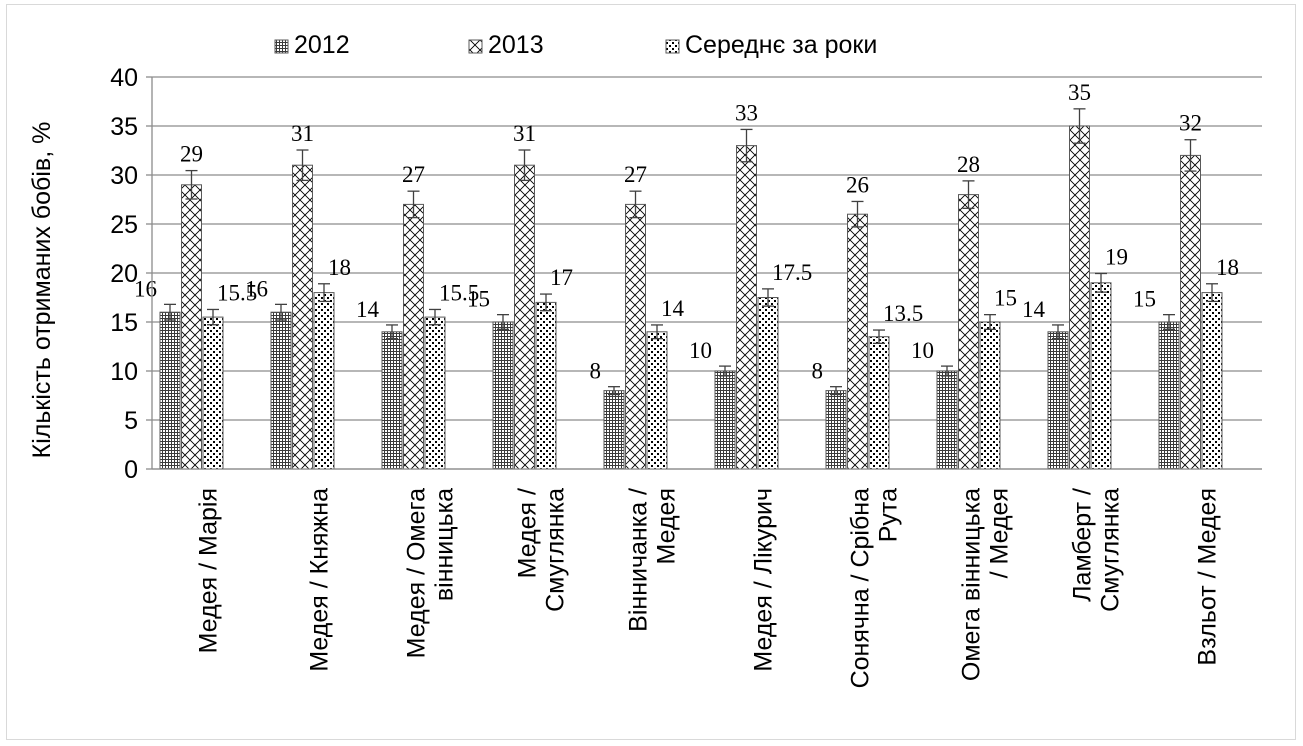 The height and width of the screenshot is (746, 1303). What do you see at coordinates (1116, 256) in the screenshot?
I see `data-label: 19` at bounding box center [1116, 256].